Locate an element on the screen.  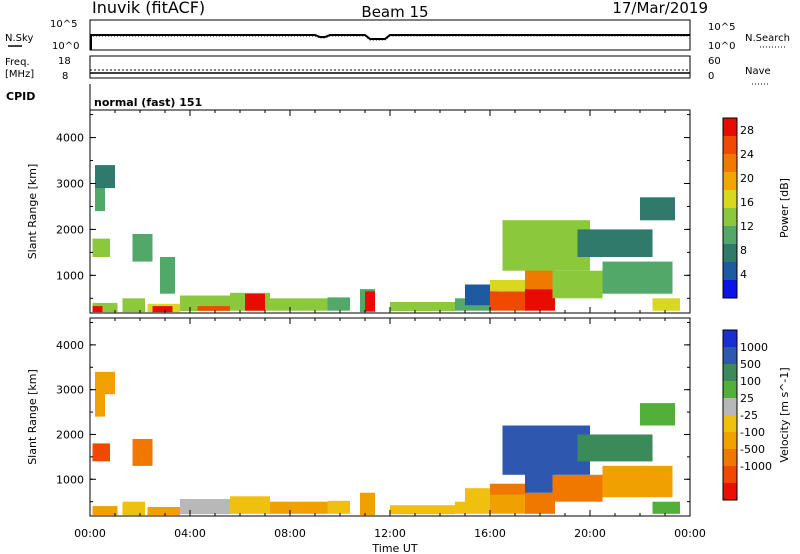
colorbar-label: Velocity [m s^-1] is located at coordinates (784, 414).